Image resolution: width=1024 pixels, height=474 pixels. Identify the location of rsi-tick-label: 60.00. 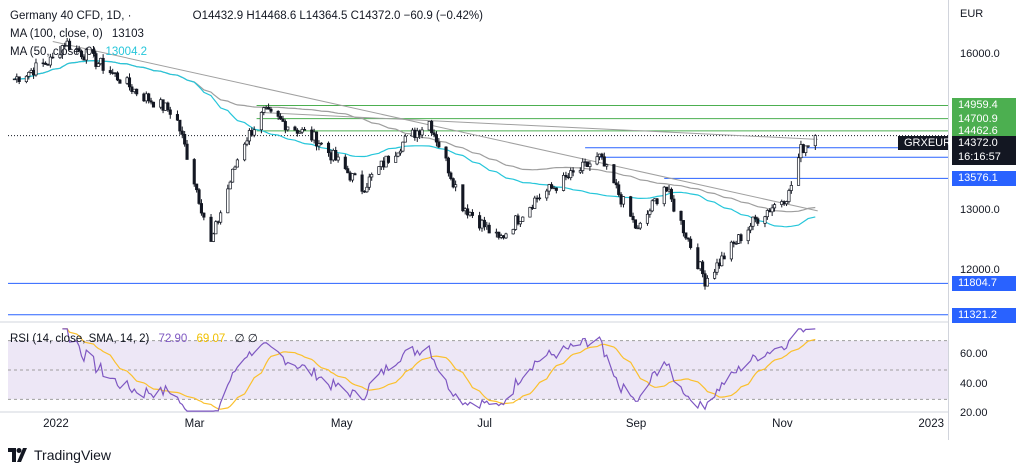
(974, 354).